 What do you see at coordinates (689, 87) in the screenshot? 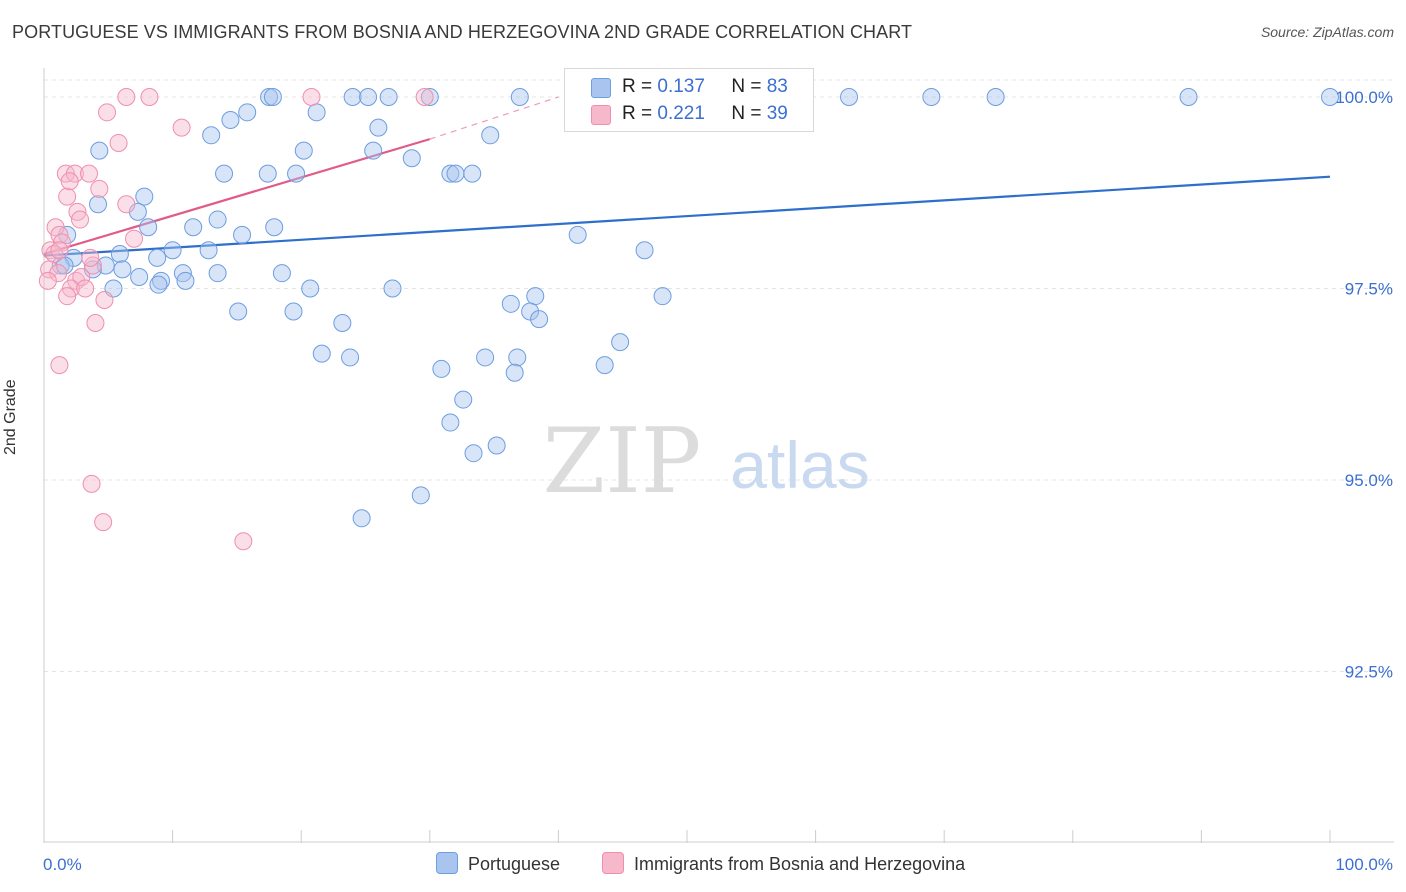
I see `stats-legend-row-portuguese: R = 0.137 N = 83` at bounding box center [689, 87].